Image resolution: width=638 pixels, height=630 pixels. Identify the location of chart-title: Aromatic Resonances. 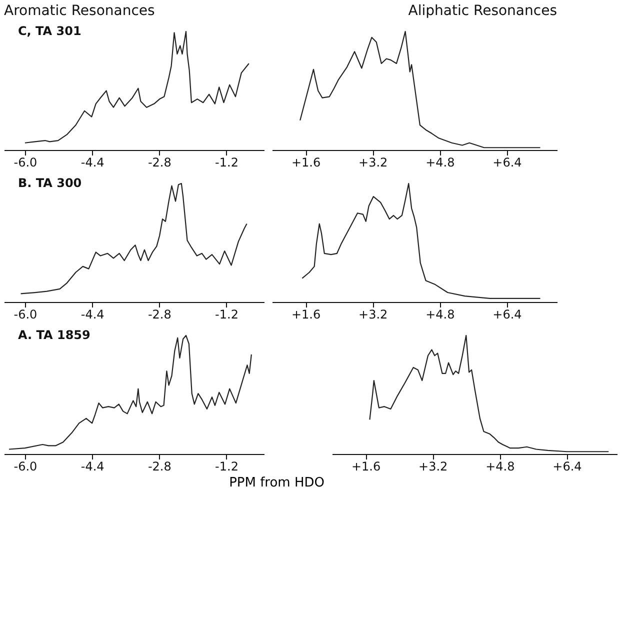
(79, 11).